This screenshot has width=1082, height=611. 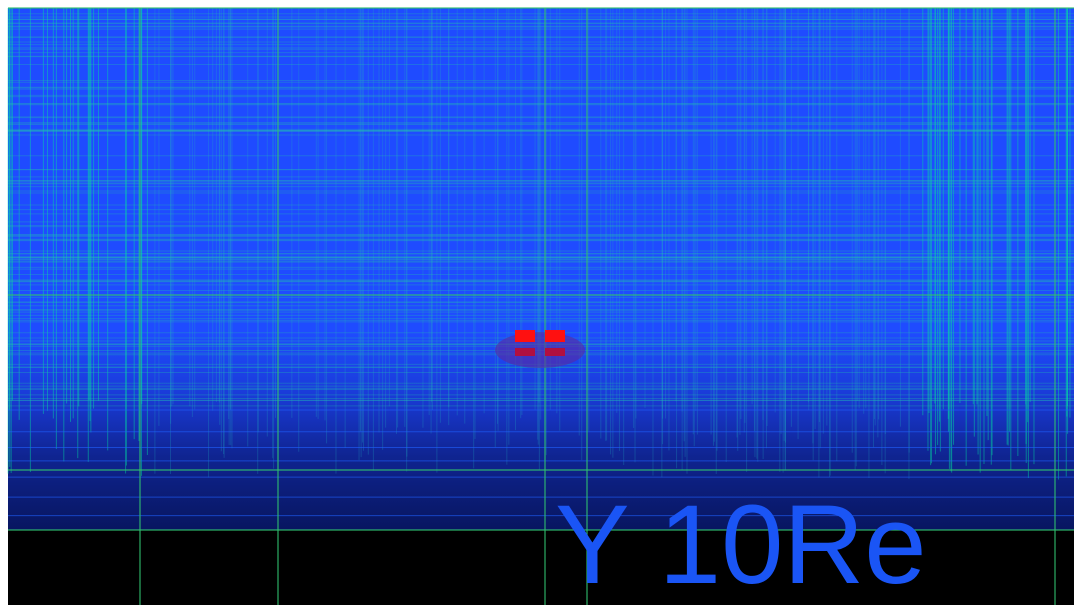 I want to click on hot-spot, so click(x=540, y=349).